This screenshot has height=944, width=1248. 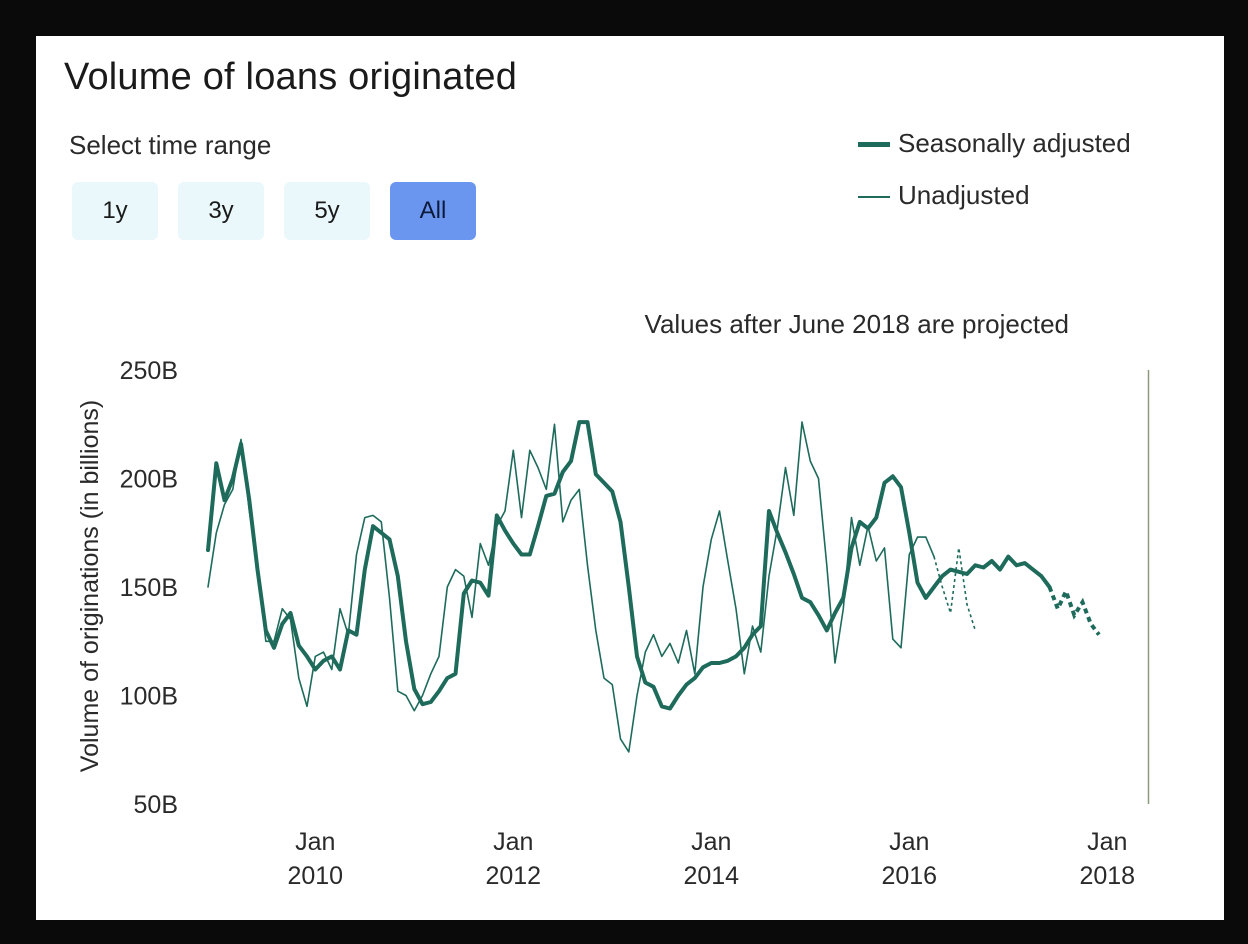 I want to click on y-tick-label: 50B, so click(x=156, y=805).